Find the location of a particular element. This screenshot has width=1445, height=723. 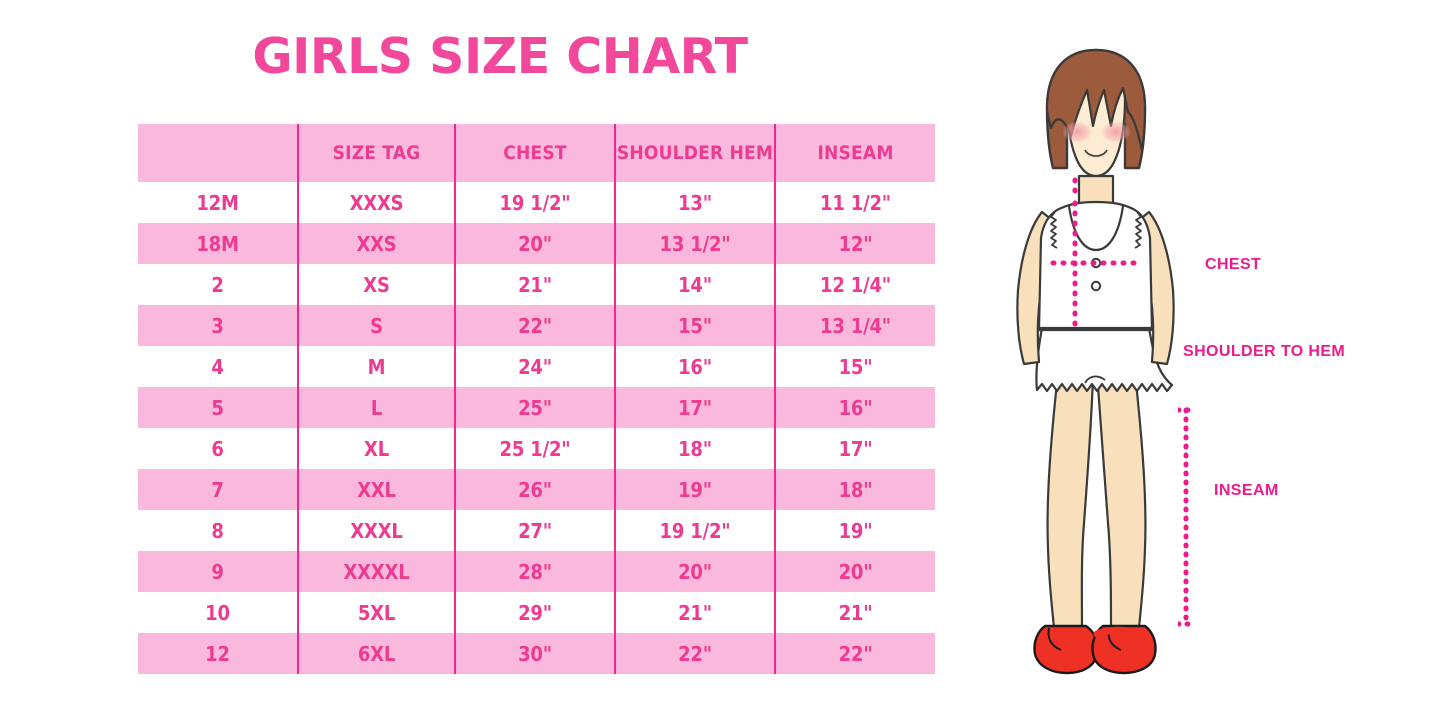

table-row: 3 S 22" 15" 13 1/4" is located at coordinates (536, 325).